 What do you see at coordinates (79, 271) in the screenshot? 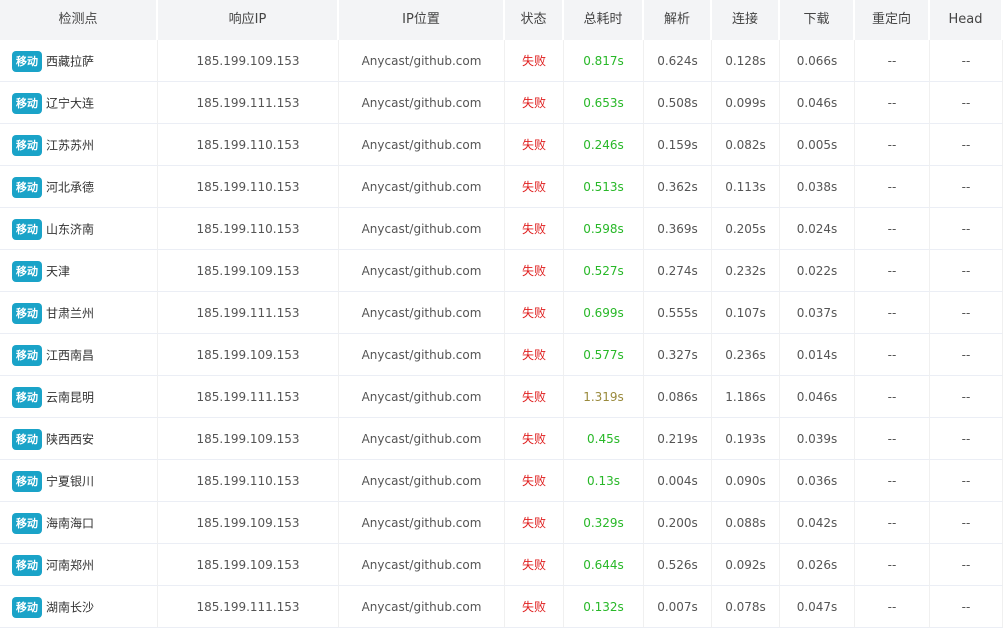
I see `cell-node: 移动 天津` at bounding box center [79, 271].